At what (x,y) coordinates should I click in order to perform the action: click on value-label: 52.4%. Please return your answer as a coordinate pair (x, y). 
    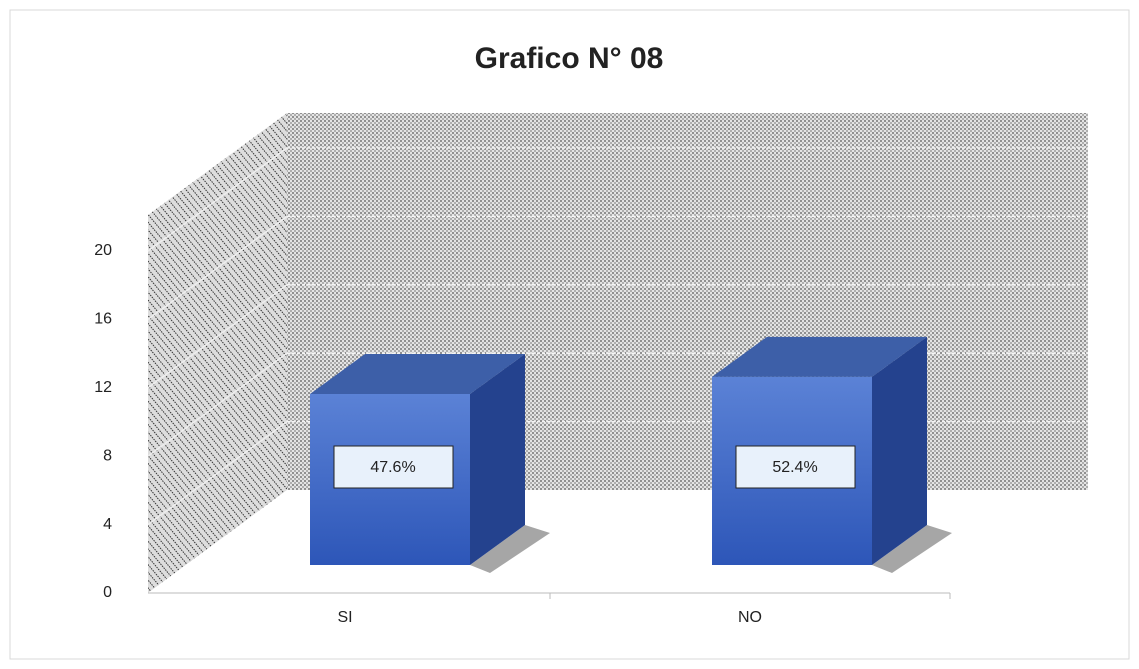
    Looking at the image, I should click on (794, 467).